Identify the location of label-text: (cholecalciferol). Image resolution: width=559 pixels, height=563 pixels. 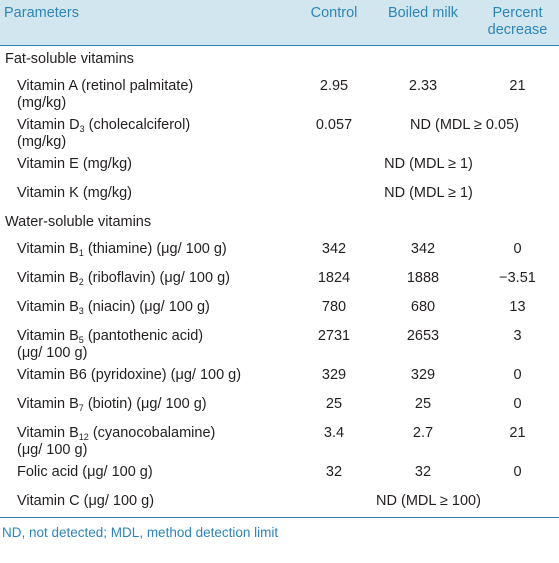
(137, 125).